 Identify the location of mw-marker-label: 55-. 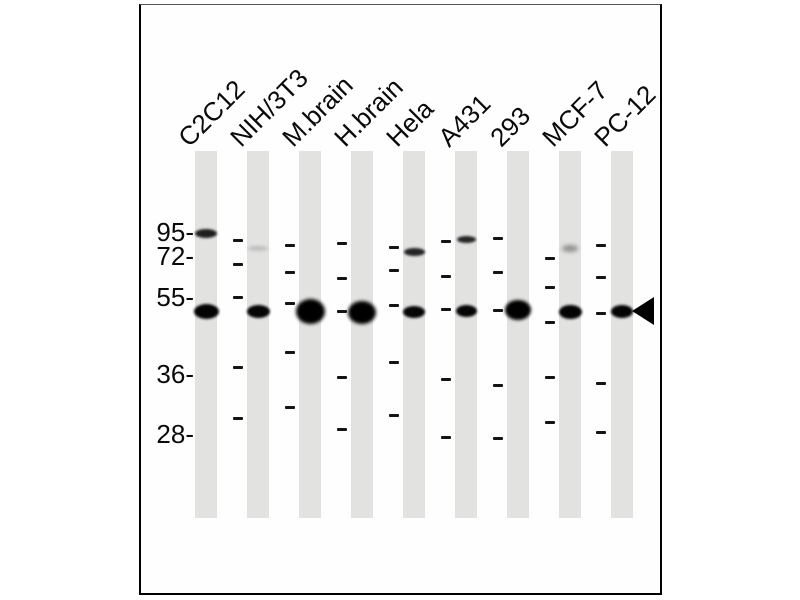
(175, 296).